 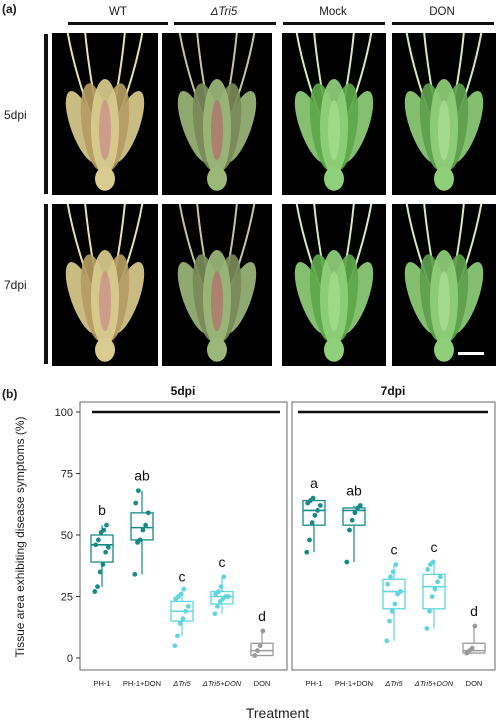 I want to click on spikelet-photo-don-5dpi, so click(x=444, y=114).